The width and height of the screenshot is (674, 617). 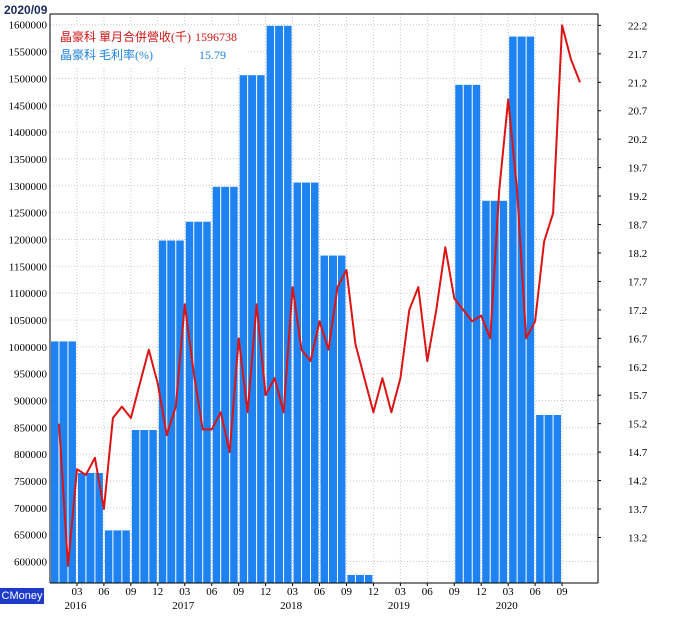 I want to click on y-right-tick-label: 17.7, so click(x=638, y=282).